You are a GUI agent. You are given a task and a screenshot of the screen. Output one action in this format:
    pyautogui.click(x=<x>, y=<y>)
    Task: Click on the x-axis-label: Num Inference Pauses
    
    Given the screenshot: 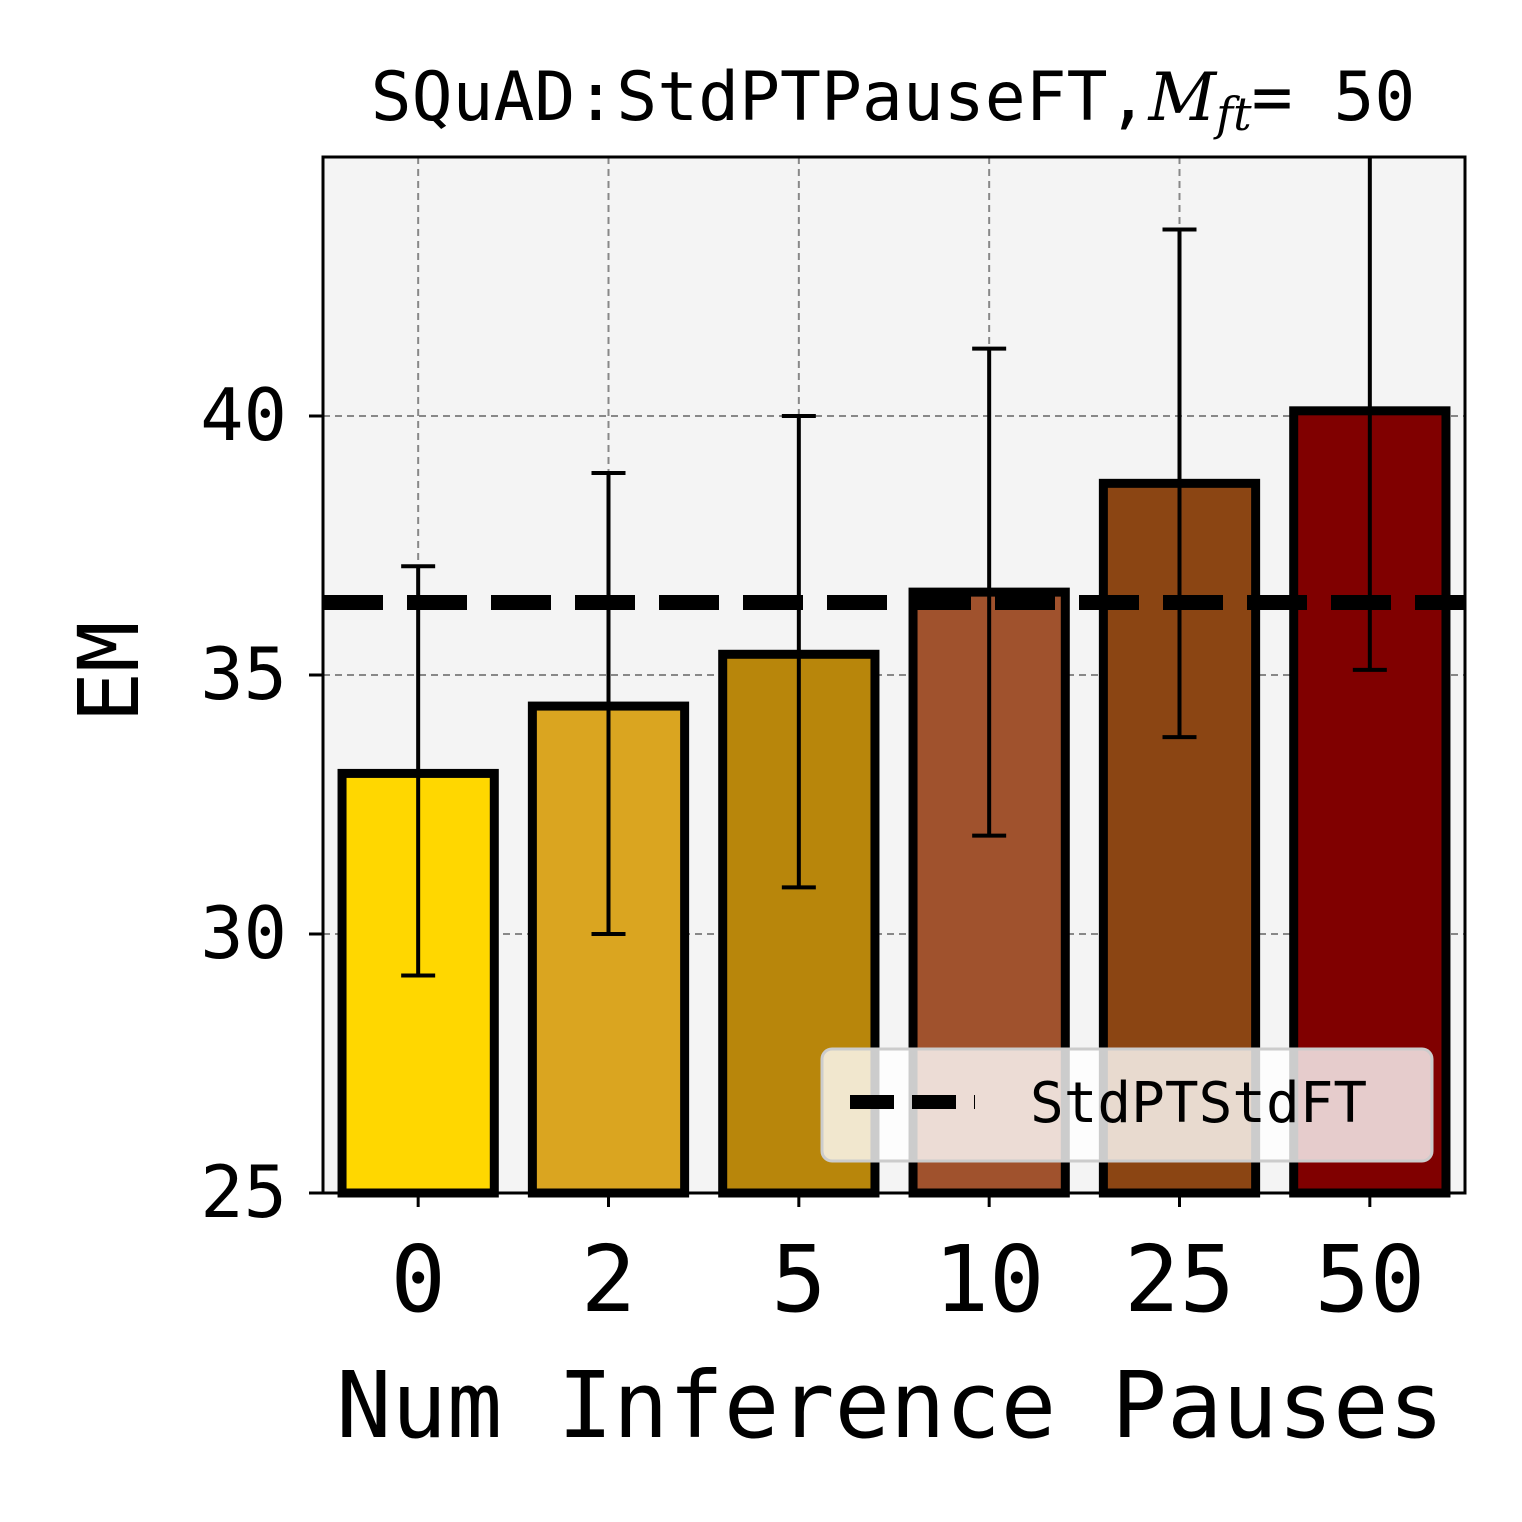 What is the action you would take?
    pyautogui.click(x=890, y=1405)
    